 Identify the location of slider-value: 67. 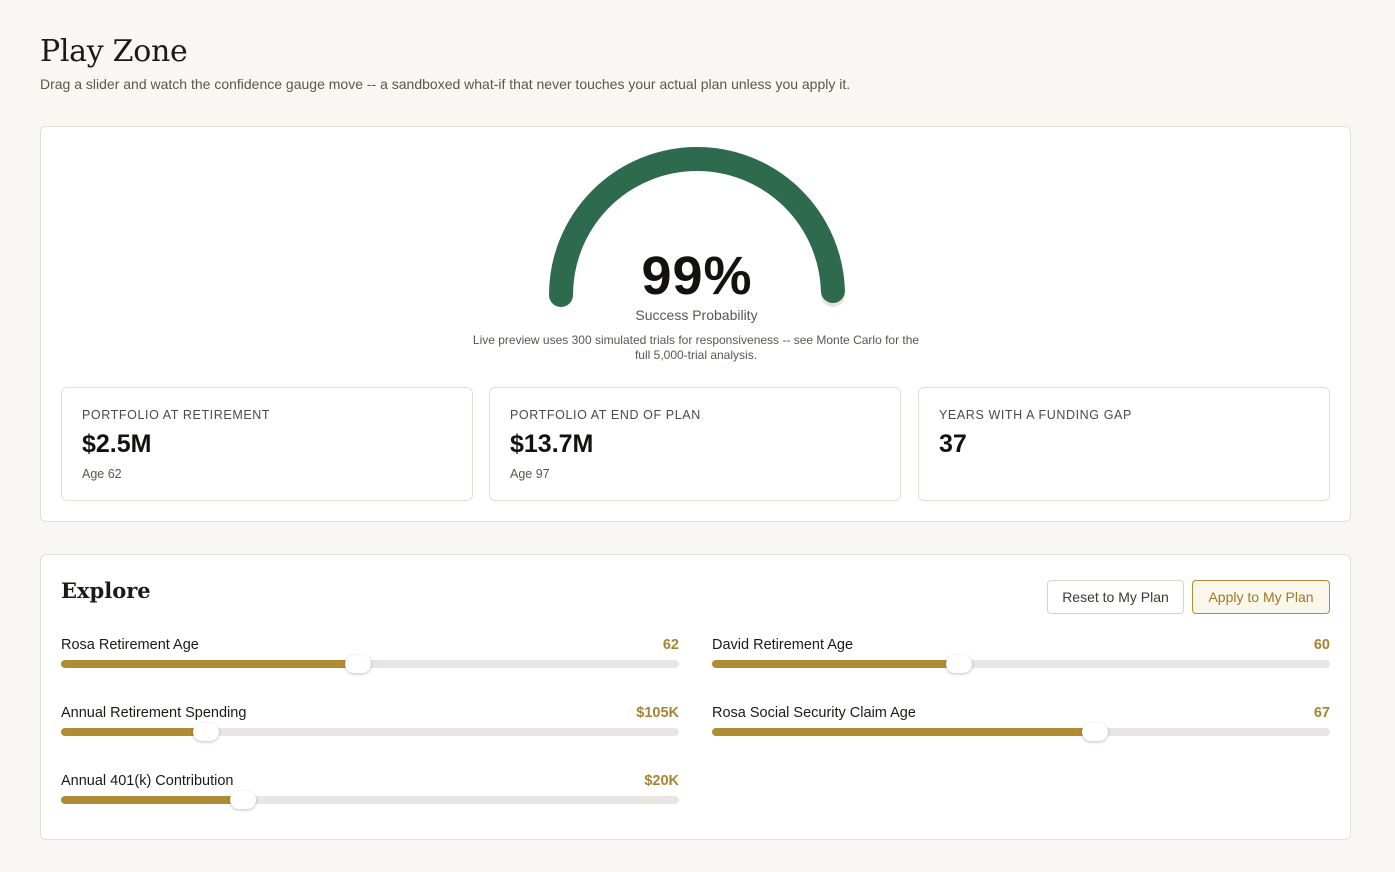
(1321, 713).